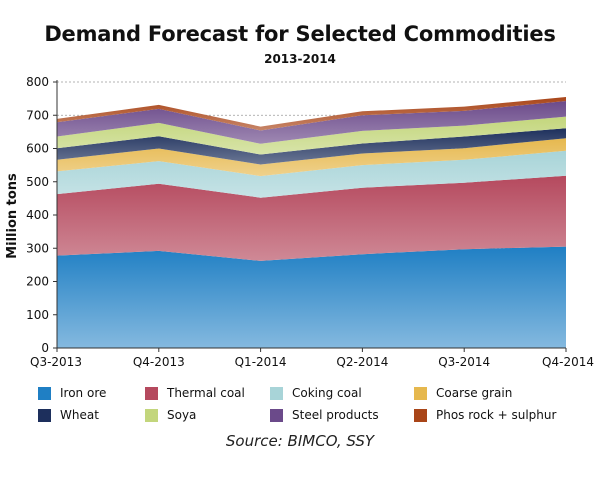  Describe the element at coordinates (37, 248) in the screenshot. I see `y-tick-label: 300` at that location.